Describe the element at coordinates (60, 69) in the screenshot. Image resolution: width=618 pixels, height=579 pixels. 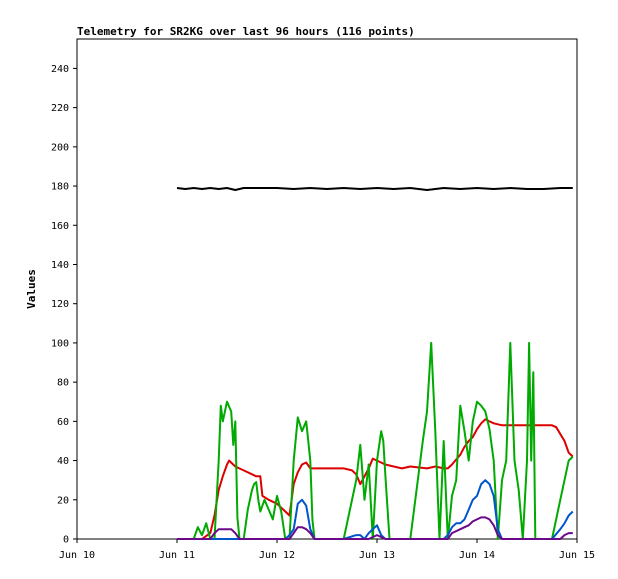
I see `y-tick-label: 240` at that location.